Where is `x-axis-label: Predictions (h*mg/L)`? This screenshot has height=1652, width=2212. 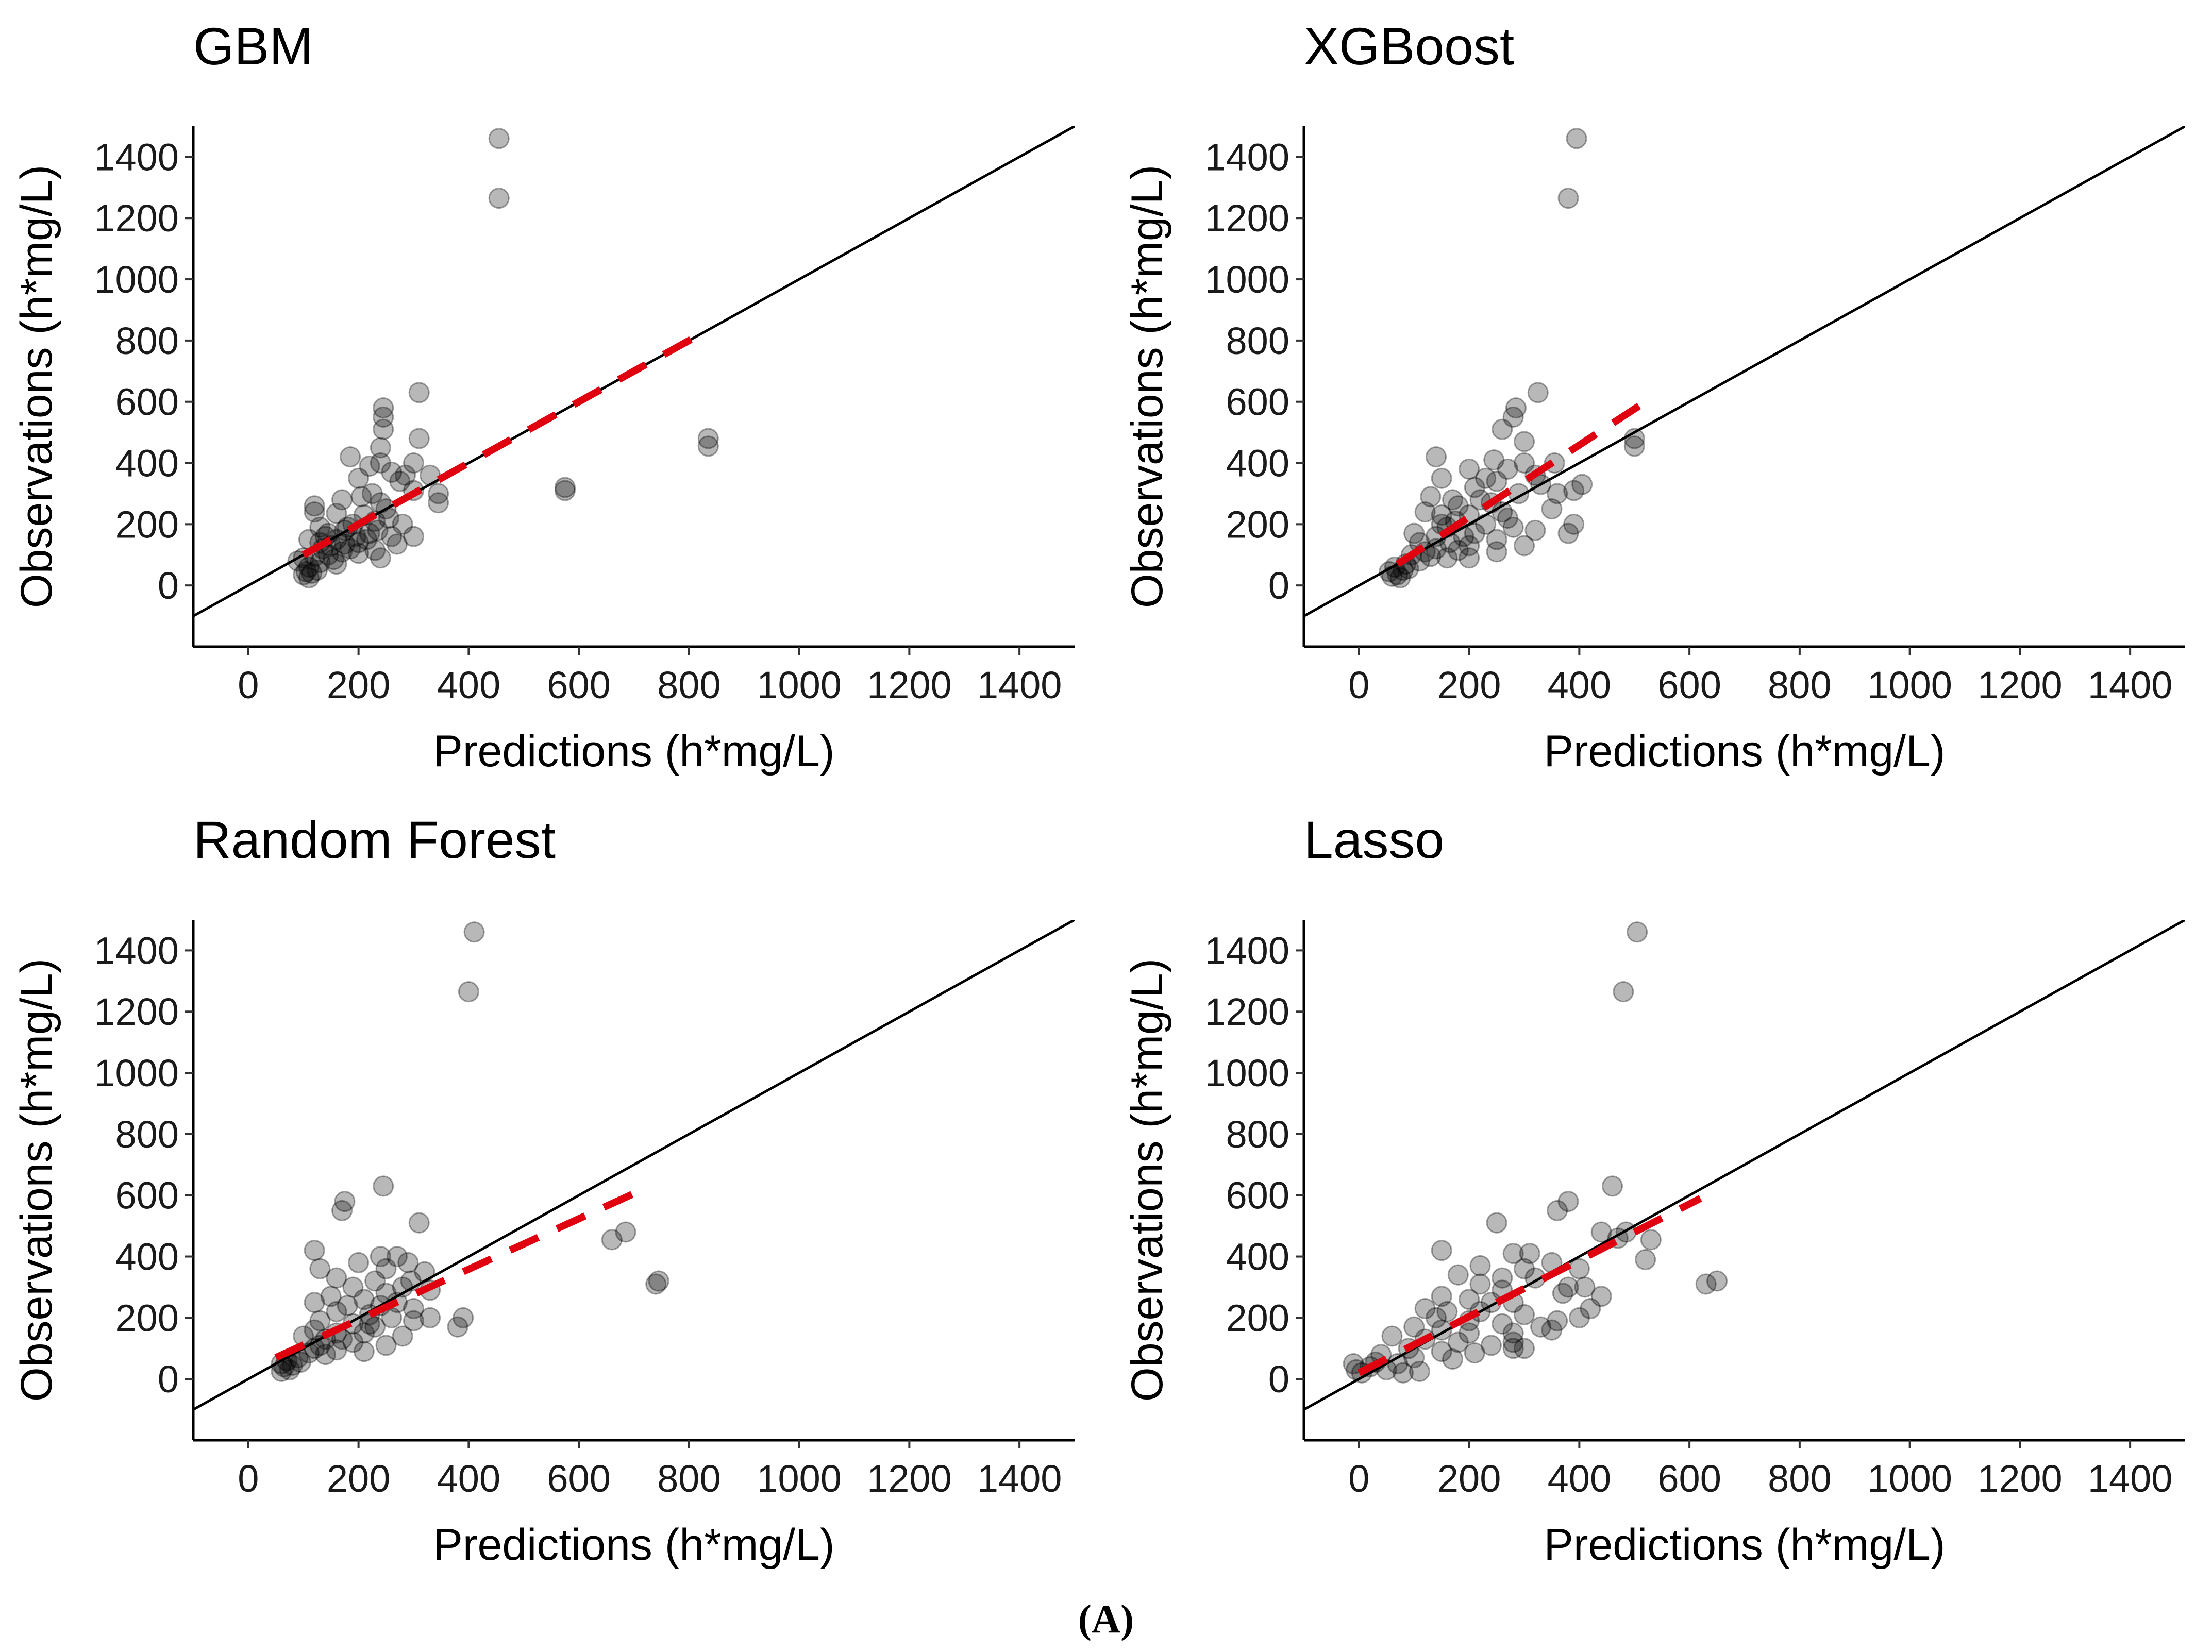 x-axis-label: Predictions (h*mg/L) is located at coordinates (1744, 1545).